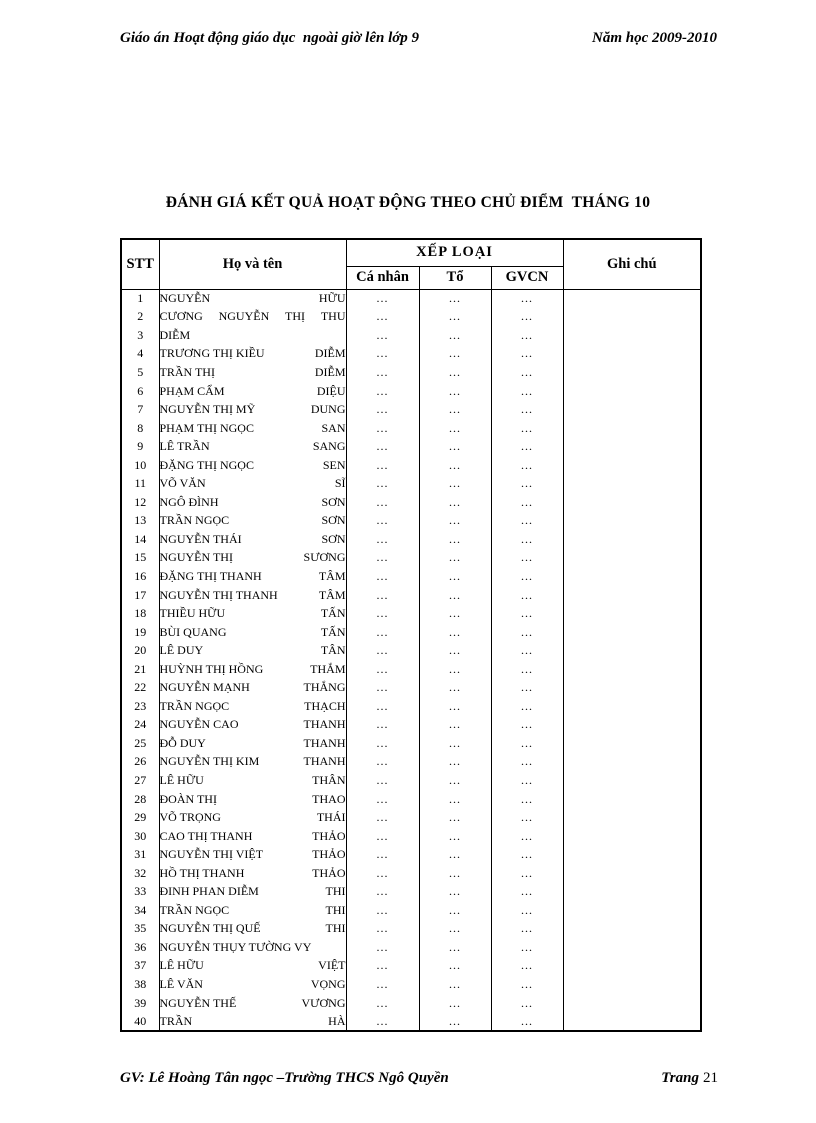  I want to click on row-name: TRẦN THỊ DIỄM, so click(252, 372).